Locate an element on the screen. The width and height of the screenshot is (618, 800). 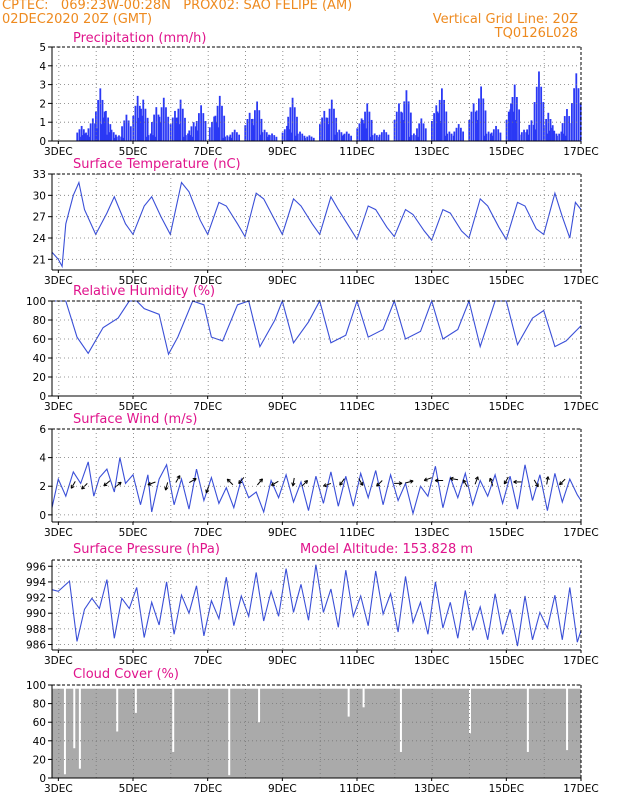
y-tick-label: 994 is located at coordinates (36, 583).